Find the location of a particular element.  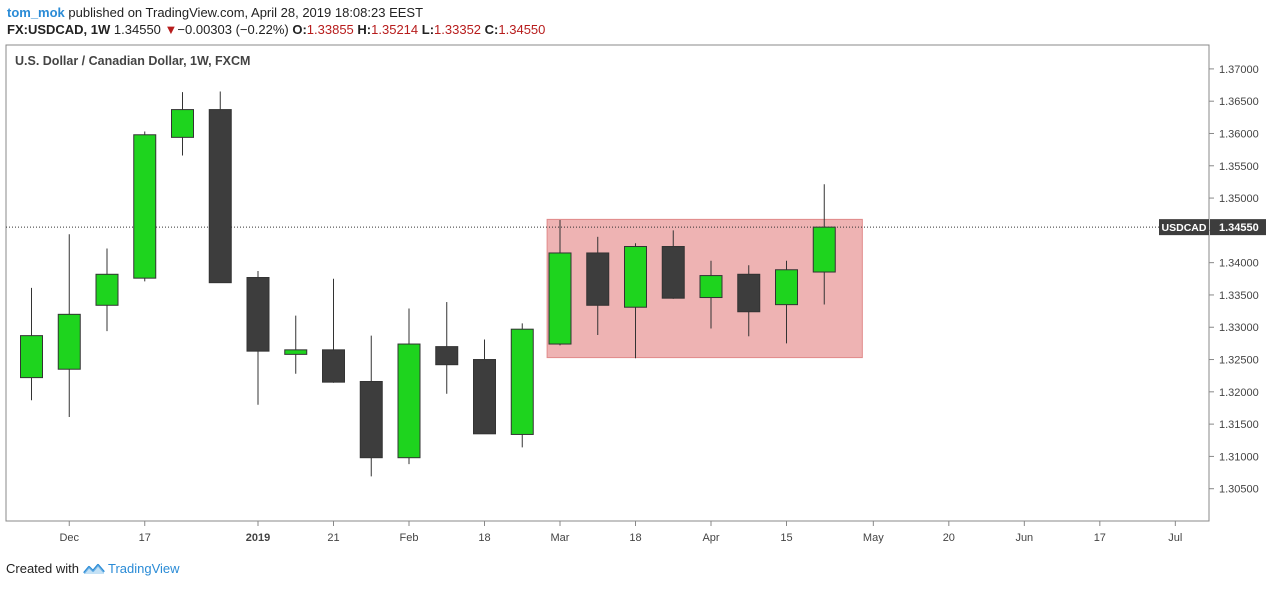

footer: Created with TradingView is located at coordinates (93, 568).